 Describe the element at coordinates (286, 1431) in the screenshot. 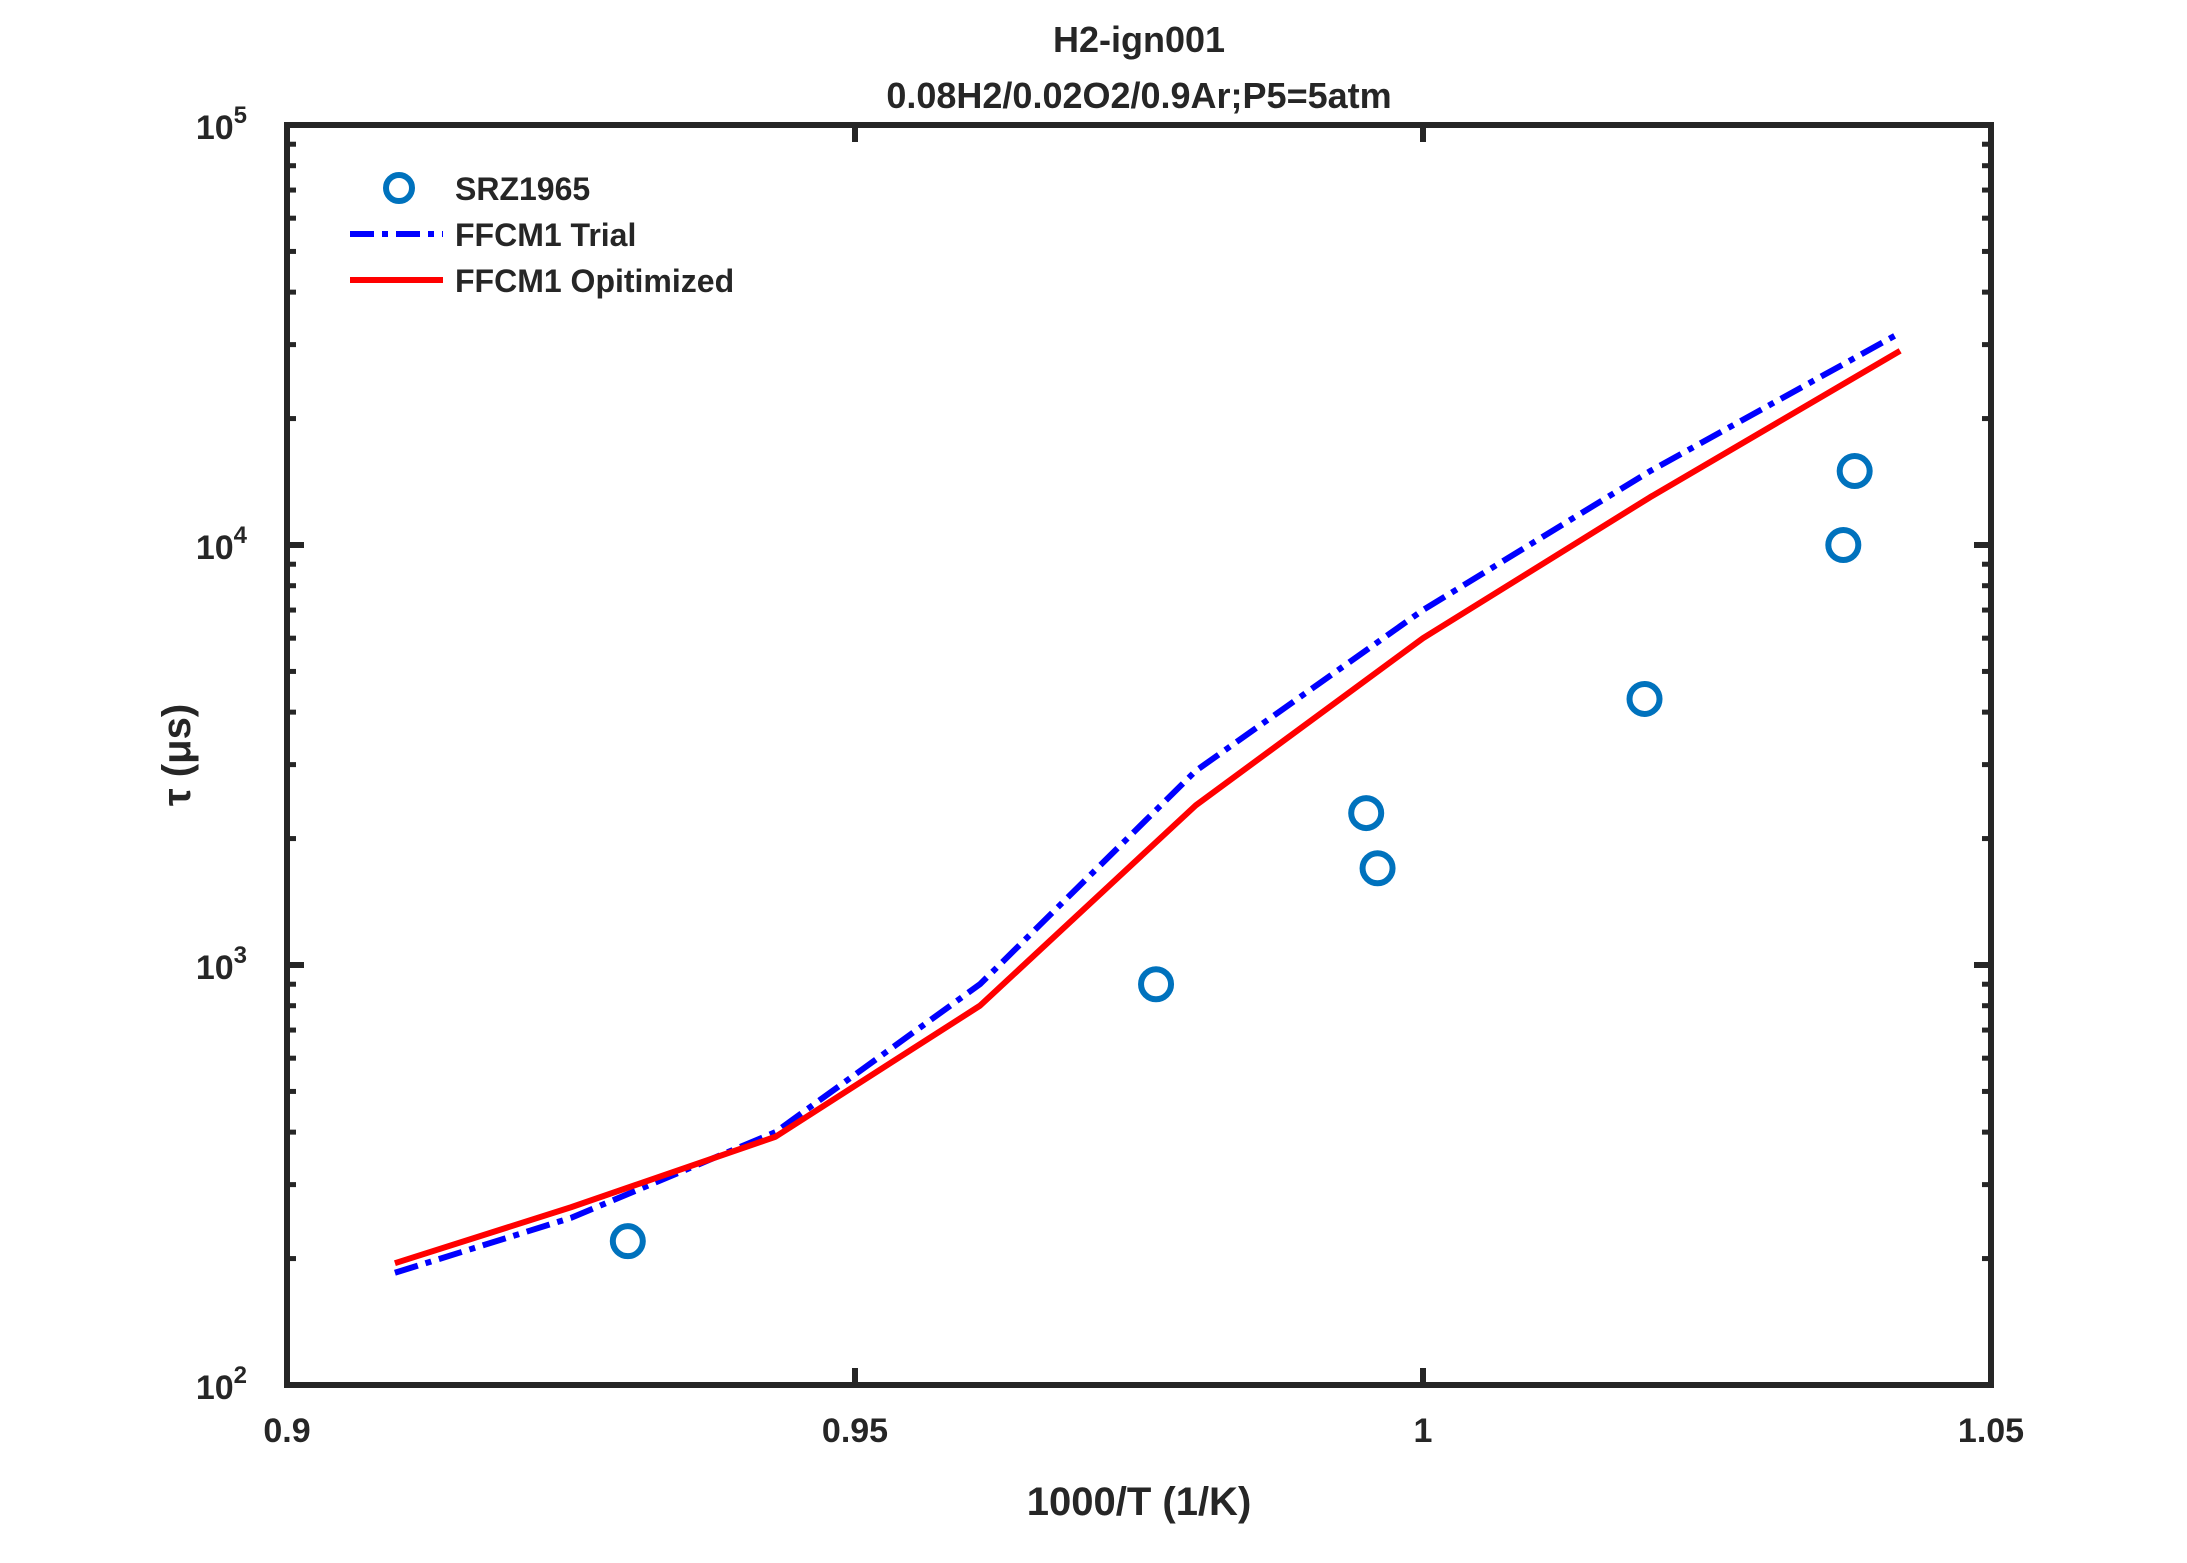

I see `x-tick-label: 0.9` at that location.